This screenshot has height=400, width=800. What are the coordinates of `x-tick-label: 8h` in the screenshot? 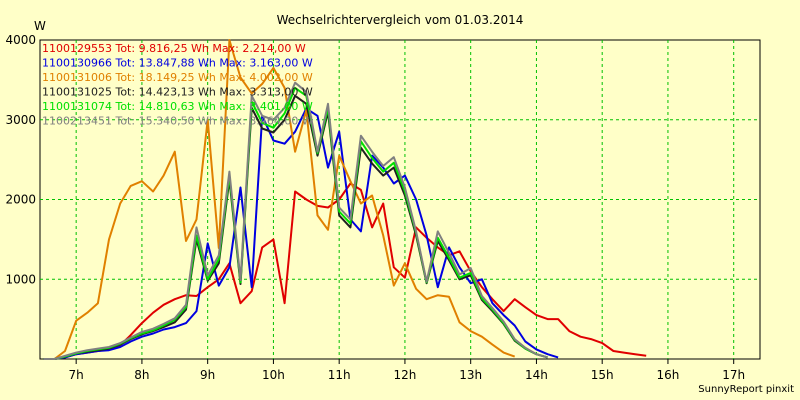 It's located at (141, 375).